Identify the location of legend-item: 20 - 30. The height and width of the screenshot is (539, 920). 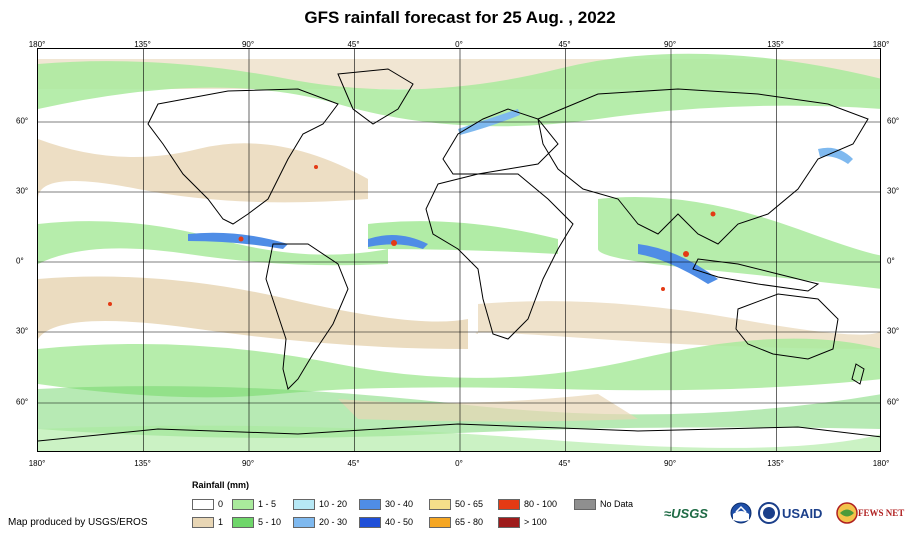
(320, 522).